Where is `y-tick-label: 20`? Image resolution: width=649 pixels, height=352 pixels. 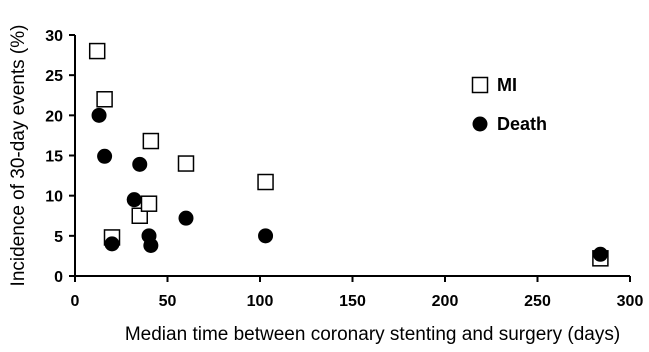
y-tick-label: 20 is located at coordinates (54, 116).